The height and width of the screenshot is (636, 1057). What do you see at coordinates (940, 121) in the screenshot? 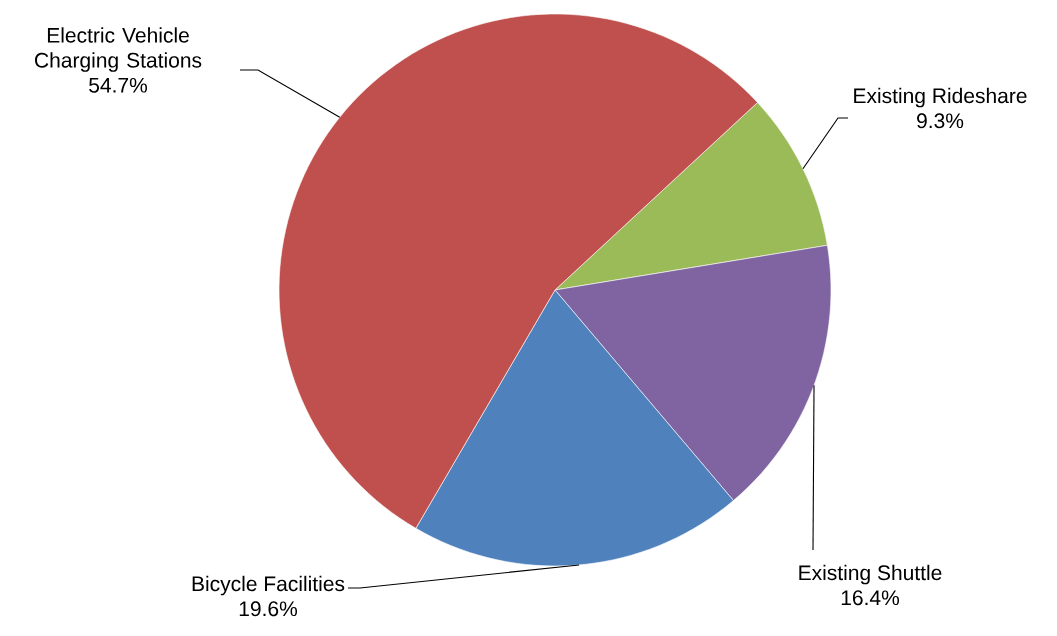
I see `data-label: 9.3%` at bounding box center [940, 121].